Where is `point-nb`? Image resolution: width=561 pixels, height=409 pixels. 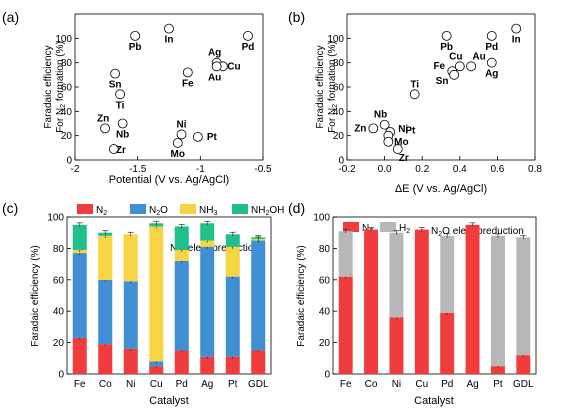
point-nb is located at coordinates (384, 124).